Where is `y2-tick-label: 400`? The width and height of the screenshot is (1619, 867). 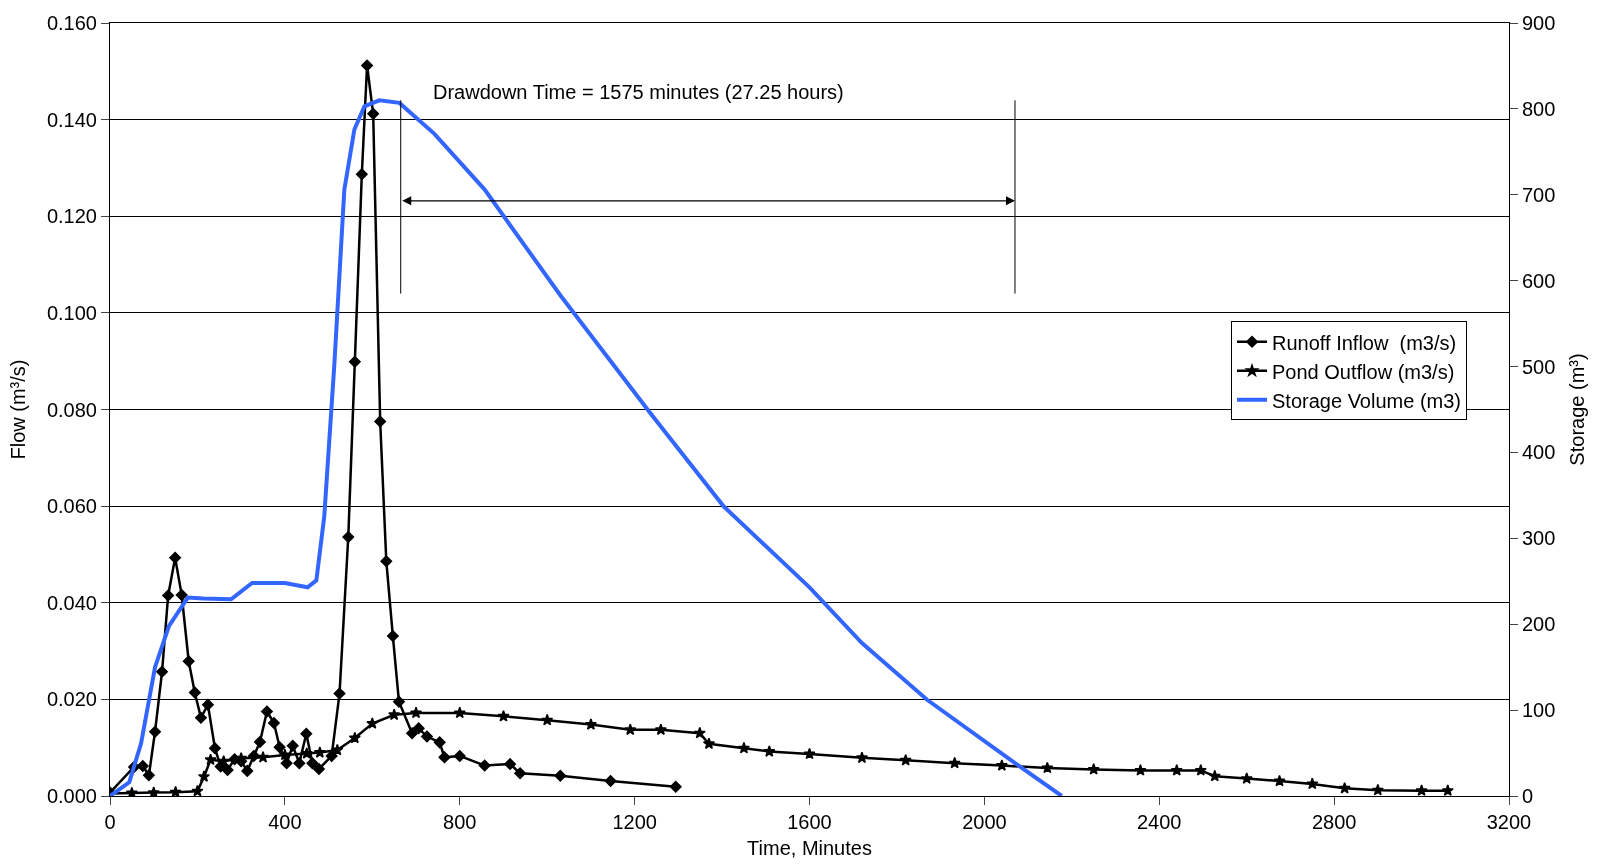 y2-tick-label: 400 is located at coordinates (1539, 452).